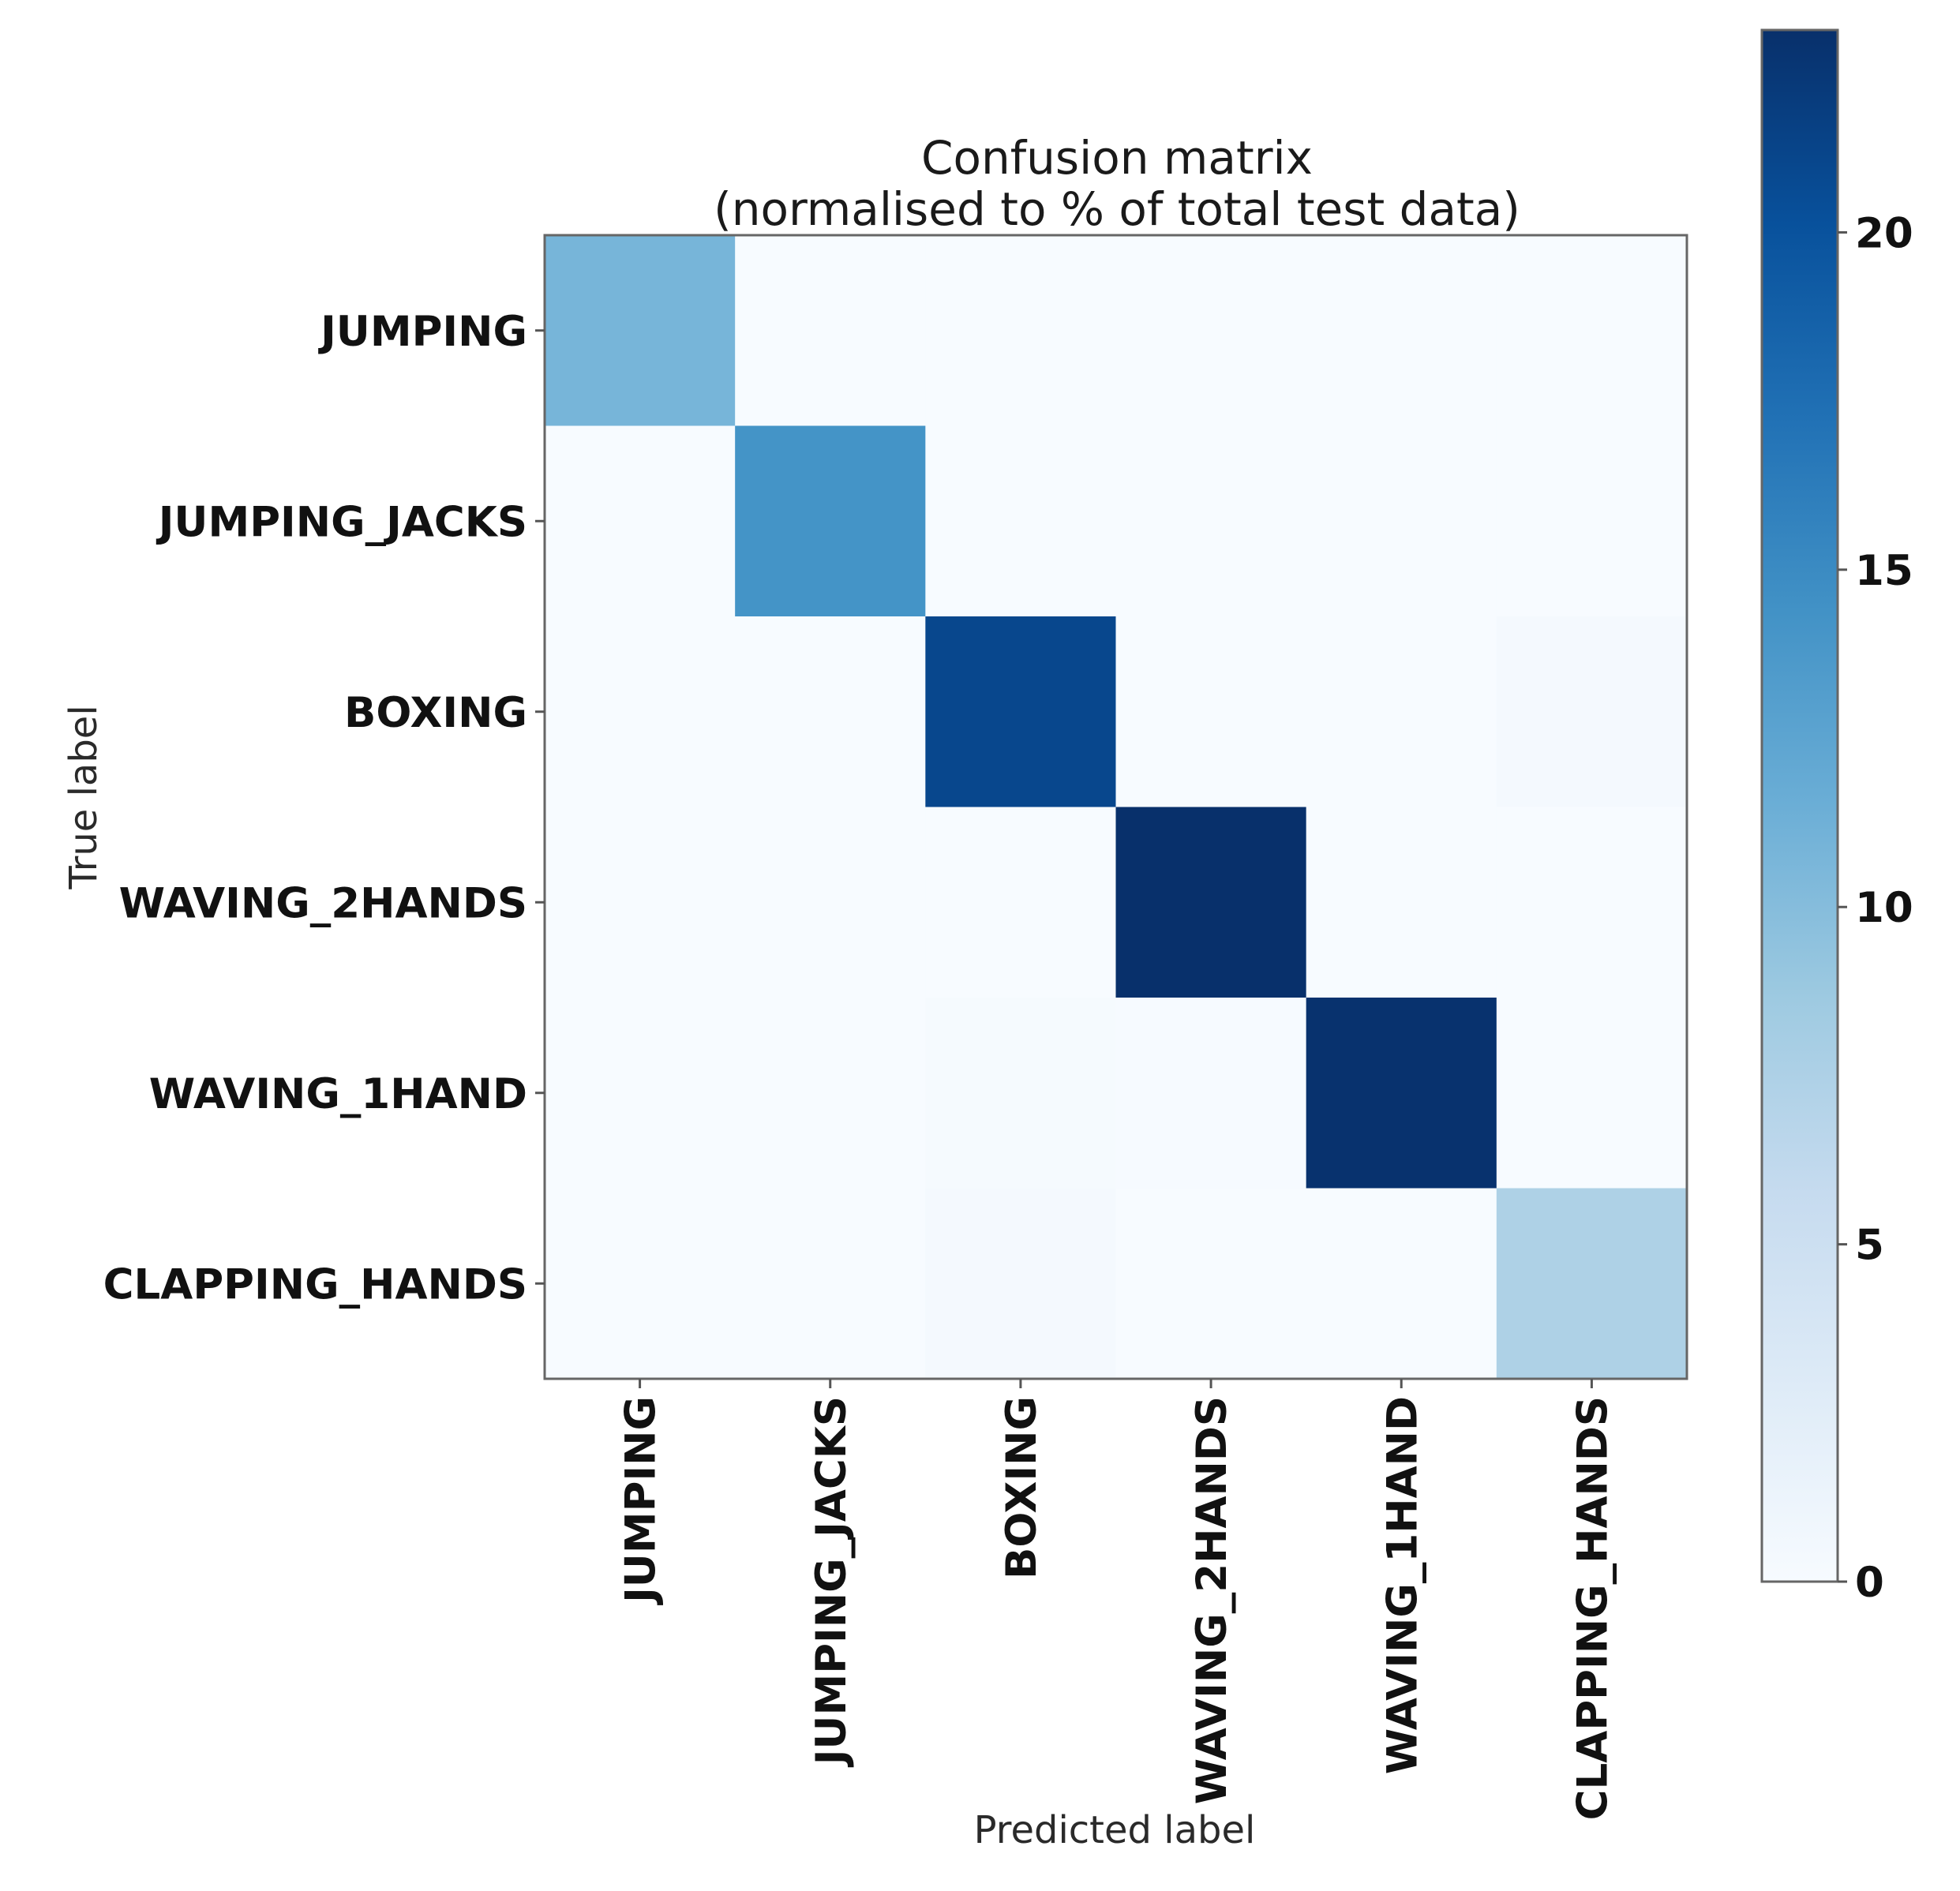 The image size is (1960, 1891). Describe the element at coordinates (1212, 1600) in the screenshot. I see `col-tick-label: WAVING_2HANDS` at that location.